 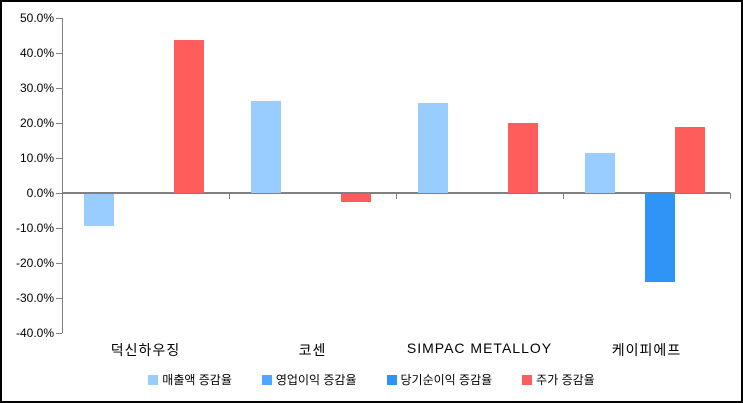 I want to click on x-axis-category-label: SIMPAC METALLOY, so click(x=479, y=348).